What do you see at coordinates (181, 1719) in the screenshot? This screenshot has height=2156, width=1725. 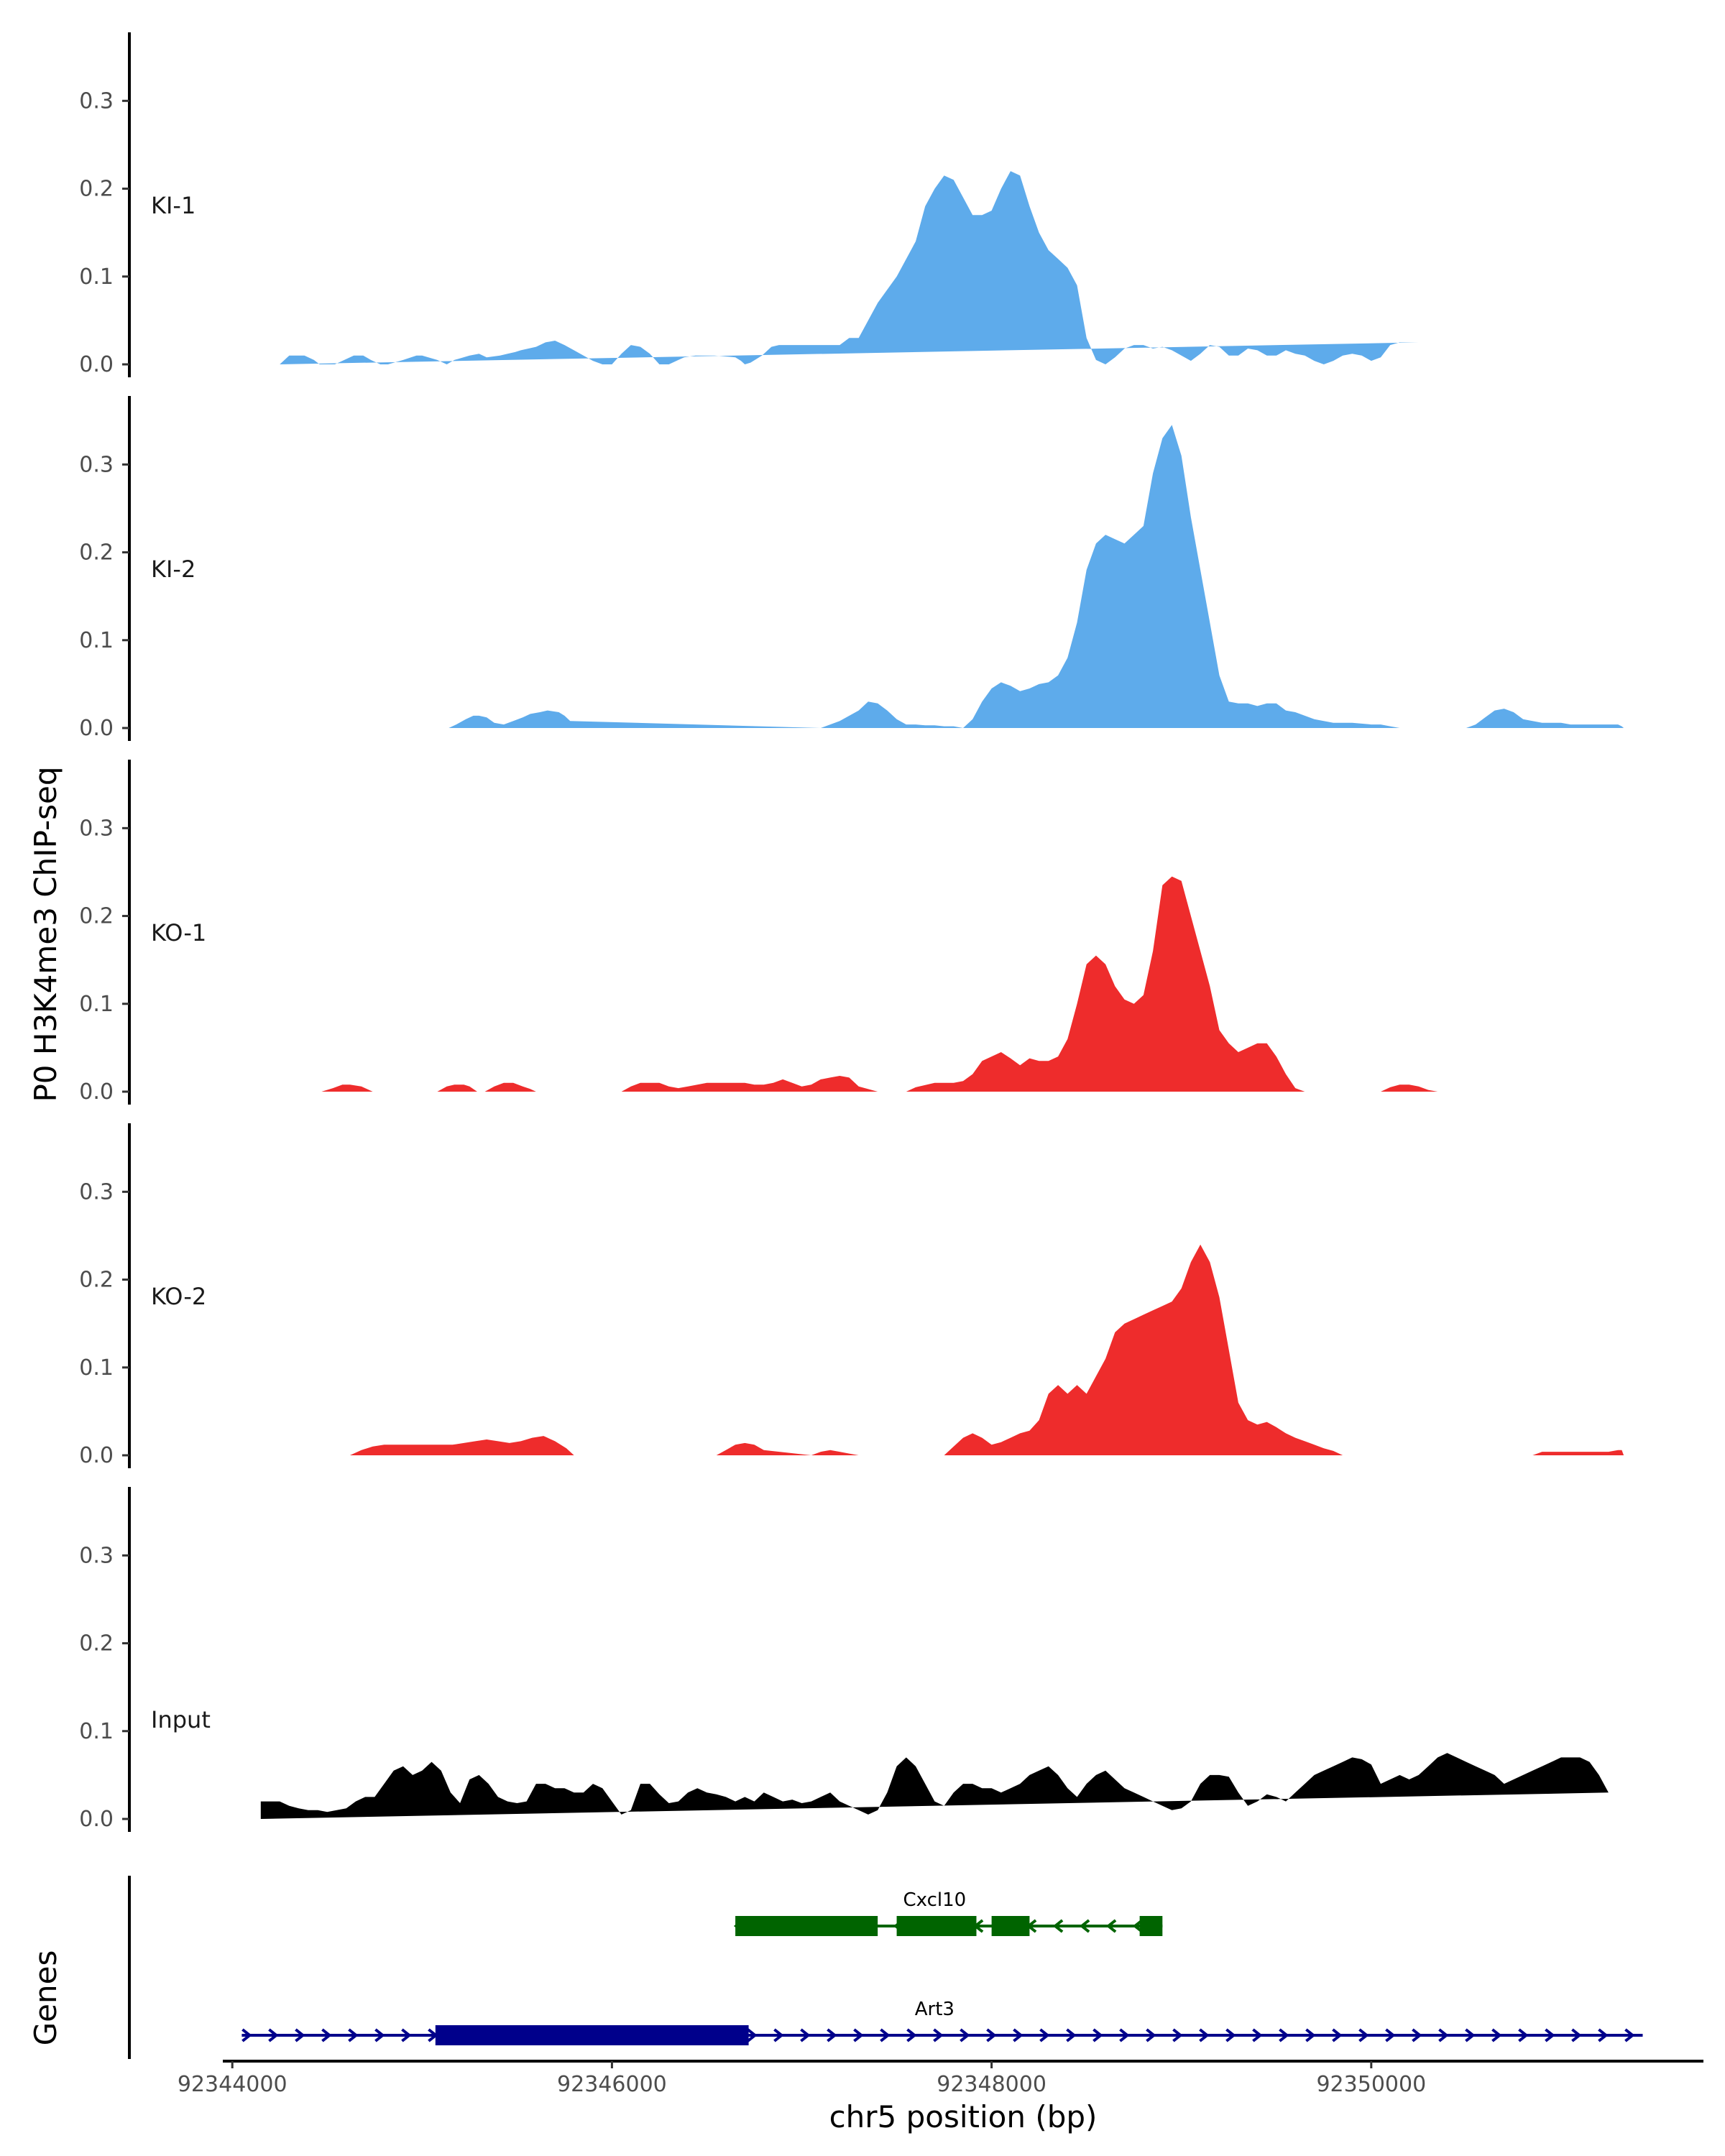 I see `track-label: Input` at bounding box center [181, 1719].